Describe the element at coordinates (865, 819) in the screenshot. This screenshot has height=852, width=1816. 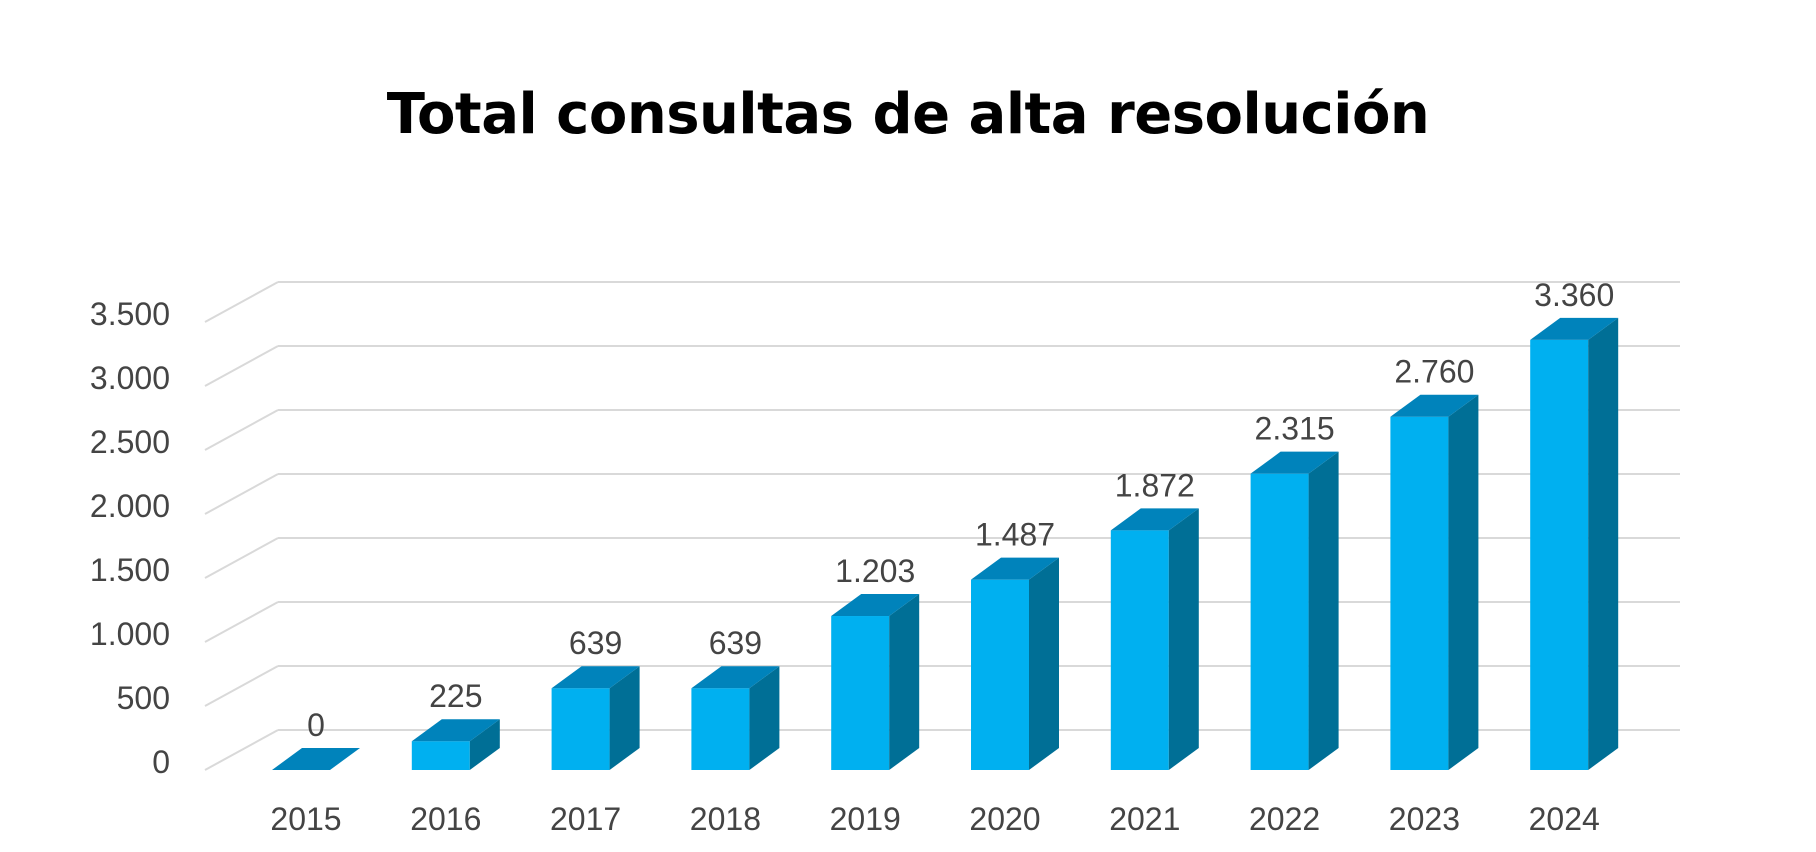
I see `x-tick-label: 2019` at that location.